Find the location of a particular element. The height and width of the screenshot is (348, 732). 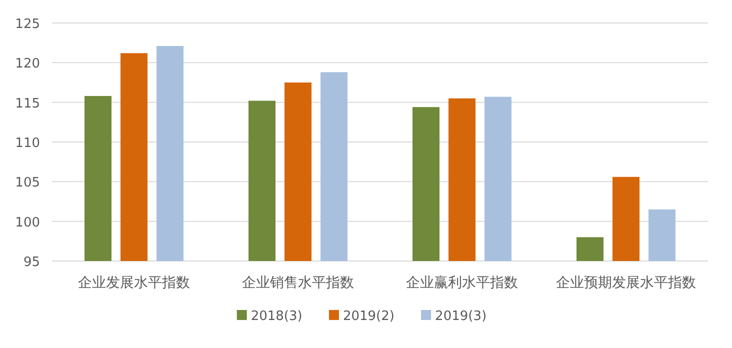

y-tick-label: 100 is located at coordinates (27, 222).